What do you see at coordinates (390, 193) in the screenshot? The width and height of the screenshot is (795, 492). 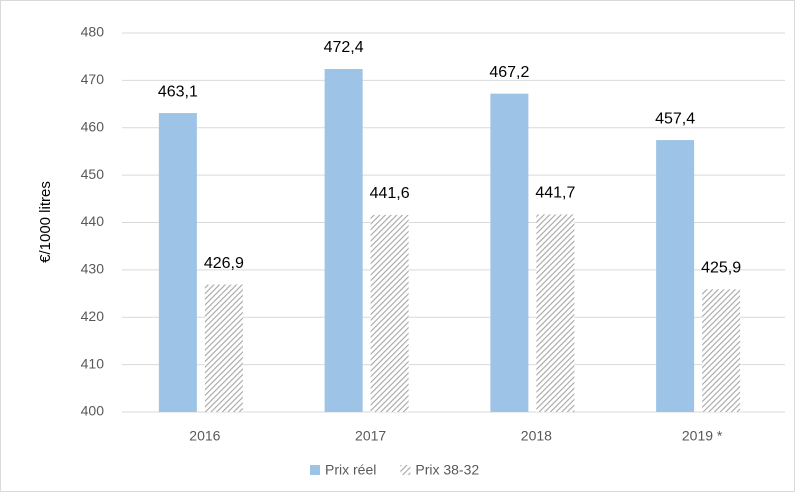 I see `value-label: 441,6` at bounding box center [390, 193].